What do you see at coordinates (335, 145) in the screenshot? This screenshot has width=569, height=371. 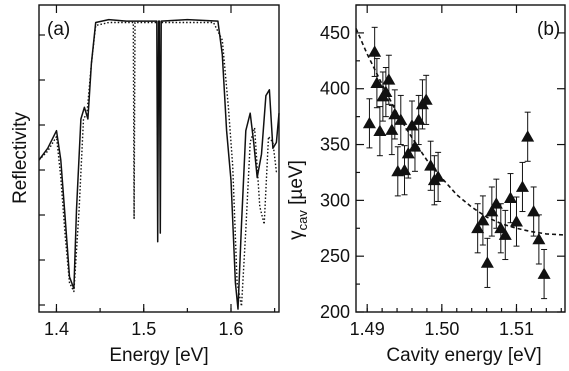 I see `panel-b-y-tick-label: 350` at bounding box center [335, 145].